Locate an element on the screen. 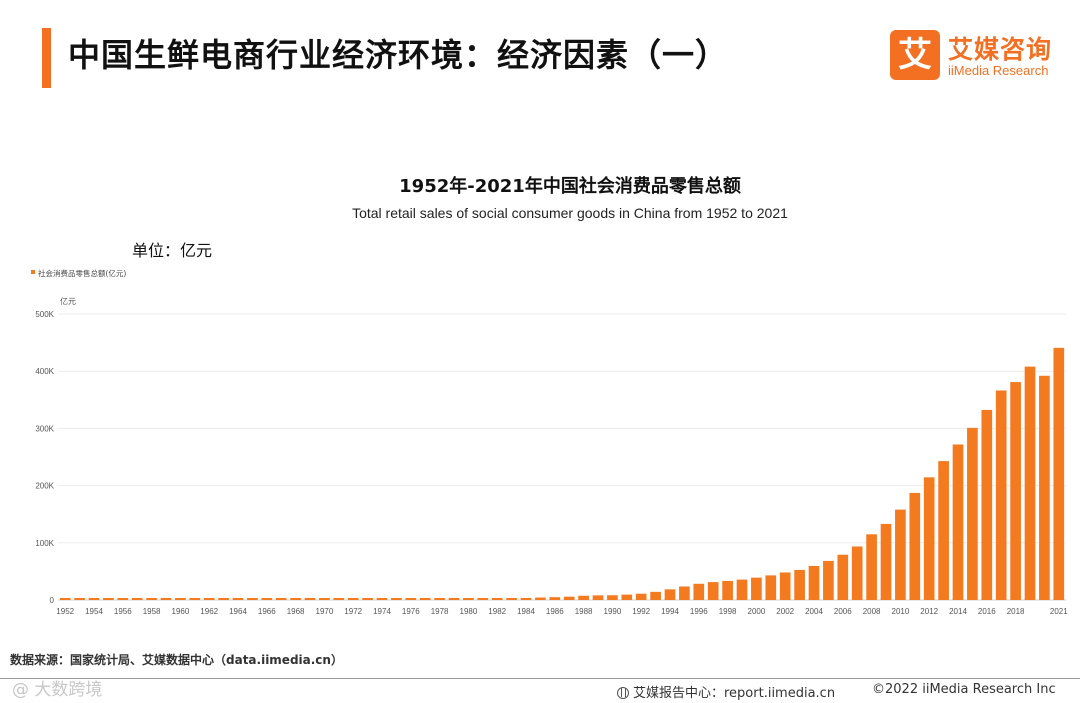 The width and height of the screenshot is (1080, 703). x-tick-label: 1962 is located at coordinates (209, 611).